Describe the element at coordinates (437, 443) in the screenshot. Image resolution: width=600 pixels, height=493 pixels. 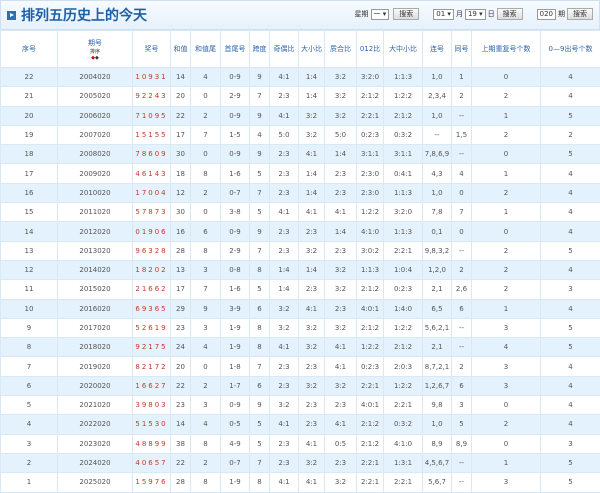
I see `table-cell: 8,9` at that location.